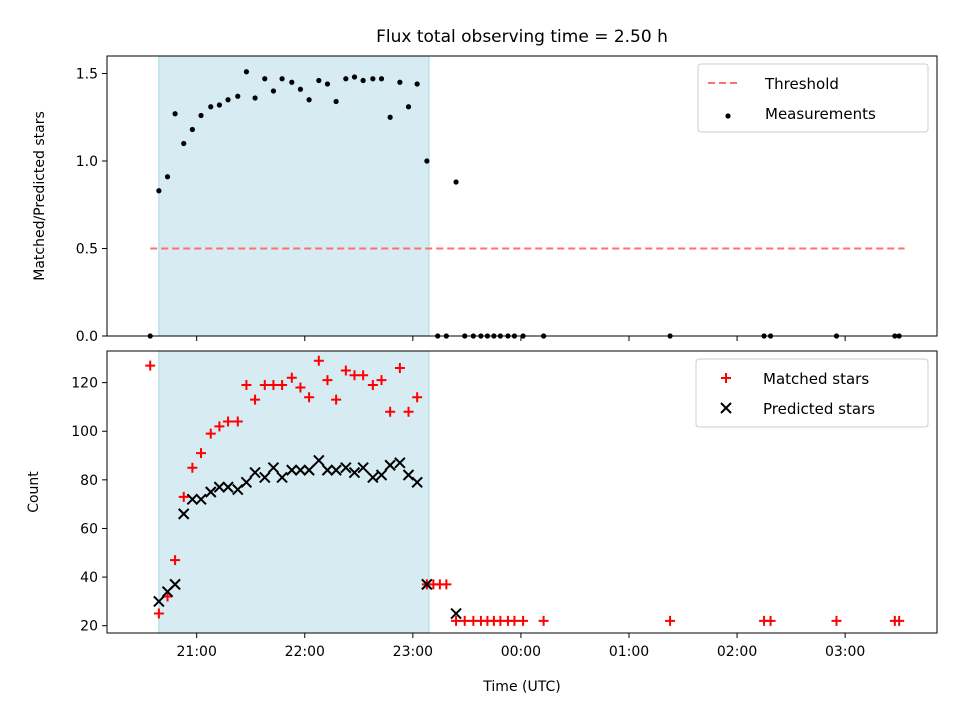 The height and width of the screenshot is (720, 960). Describe the element at coordinates (84, 384) in the screenshot. I see `y-tick-label: 120` at that location.